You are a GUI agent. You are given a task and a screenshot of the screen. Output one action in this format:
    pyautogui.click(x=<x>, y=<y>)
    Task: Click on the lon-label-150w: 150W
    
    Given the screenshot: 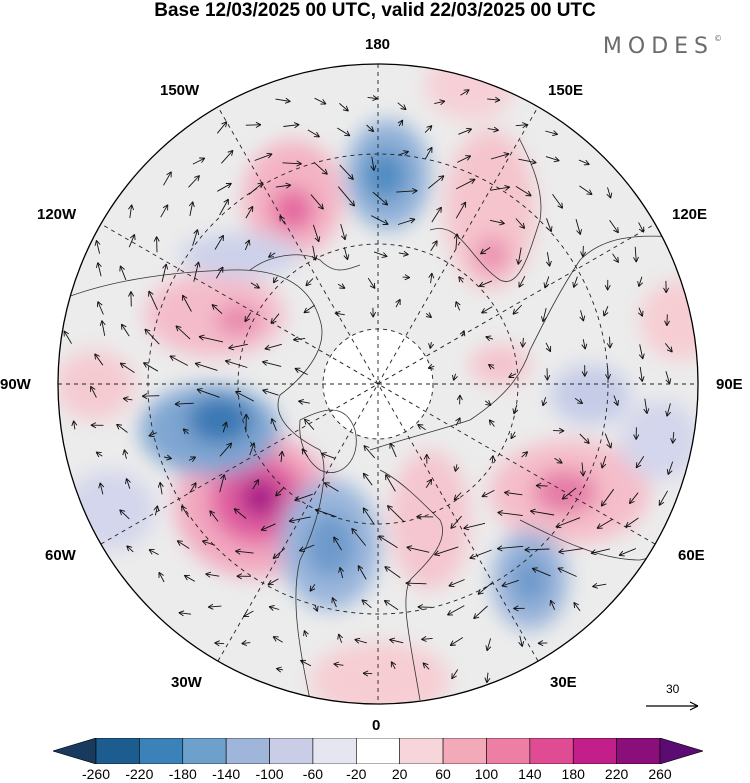 What is the action you would take?
    pyautogui.click(x=180, y=90)
    